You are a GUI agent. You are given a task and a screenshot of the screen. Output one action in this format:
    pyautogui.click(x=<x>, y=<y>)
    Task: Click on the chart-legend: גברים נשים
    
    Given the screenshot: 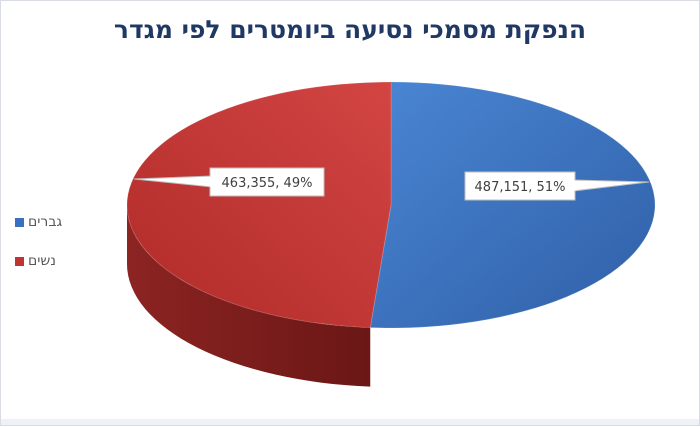 What is the action you would take?
    pyautogui.click(x=38, y=250)
    